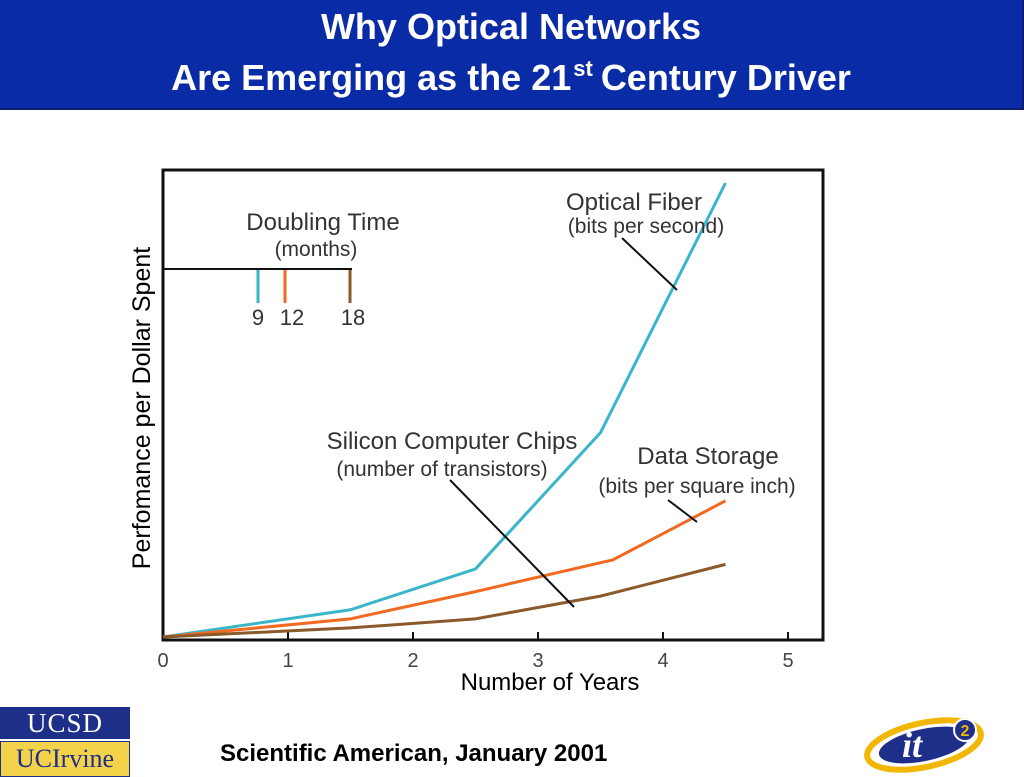 Image resolution: width=1024 pixels, height=777 pixels. What do you see at coordinates (65, 723) in the screenshot?
I see `ucsd-logo: UCSD` at bounding box center [65, 723].